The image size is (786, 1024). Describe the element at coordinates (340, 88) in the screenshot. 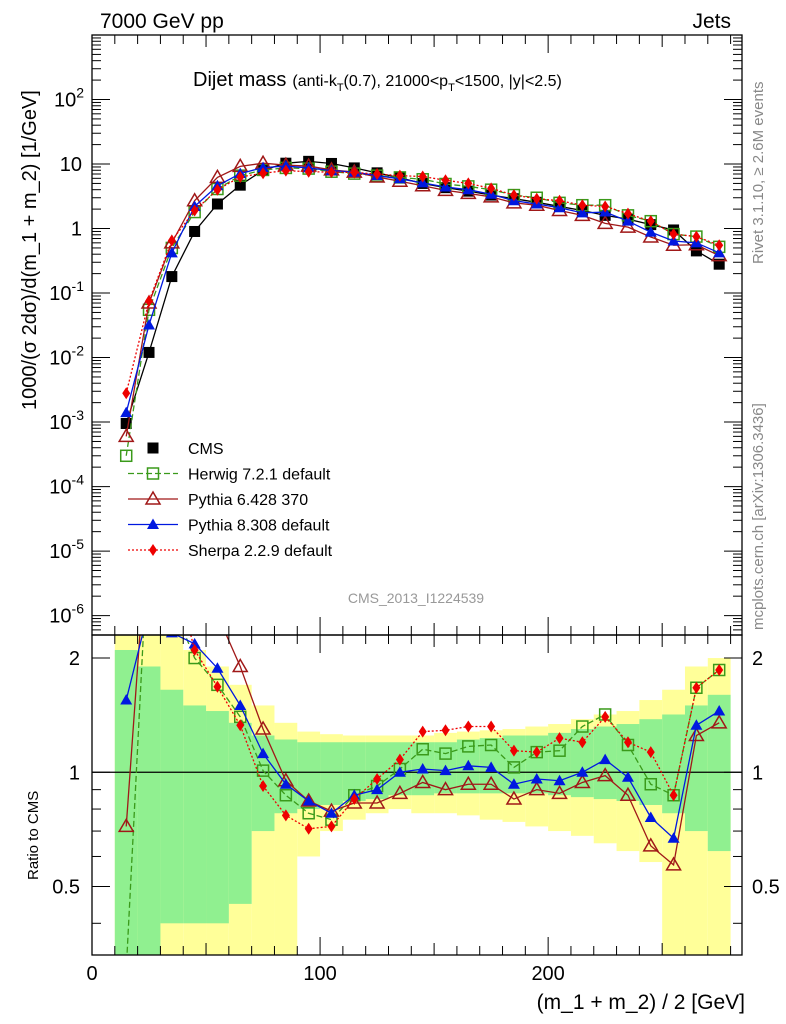

I see `plot-title-sub1: T` at that location.